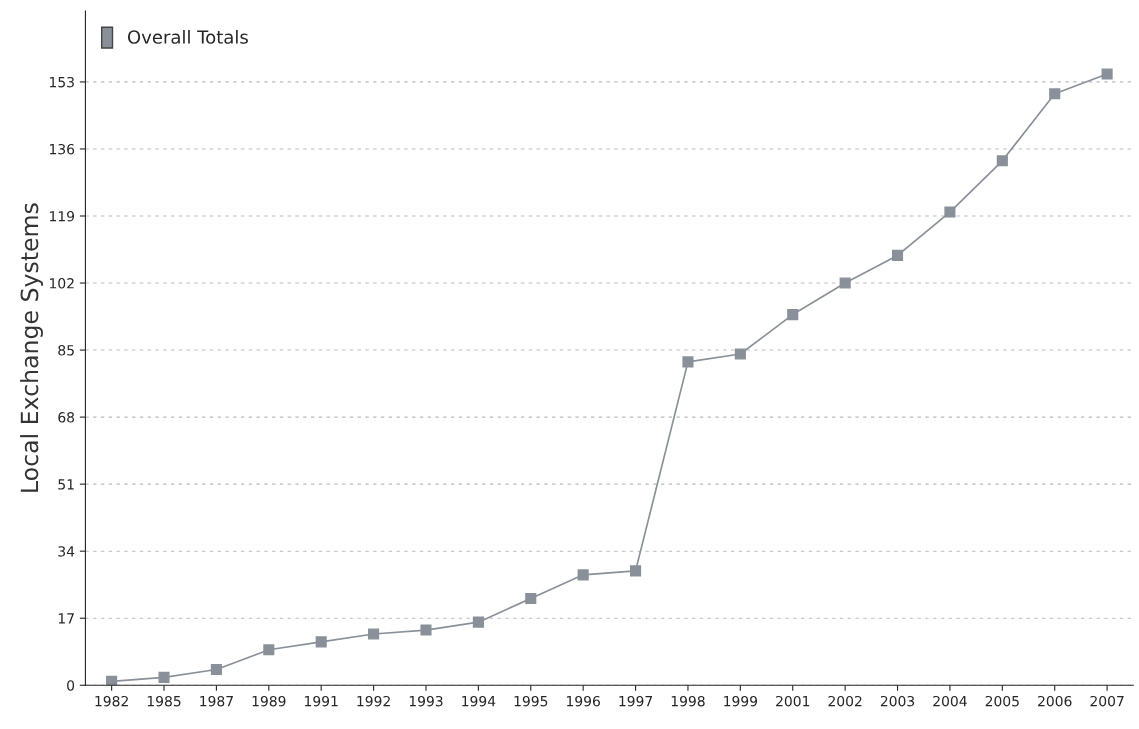  Describe the element at coordinates (164, 701) in the screenshot. I see `x-tick-label: 1985` at that location.